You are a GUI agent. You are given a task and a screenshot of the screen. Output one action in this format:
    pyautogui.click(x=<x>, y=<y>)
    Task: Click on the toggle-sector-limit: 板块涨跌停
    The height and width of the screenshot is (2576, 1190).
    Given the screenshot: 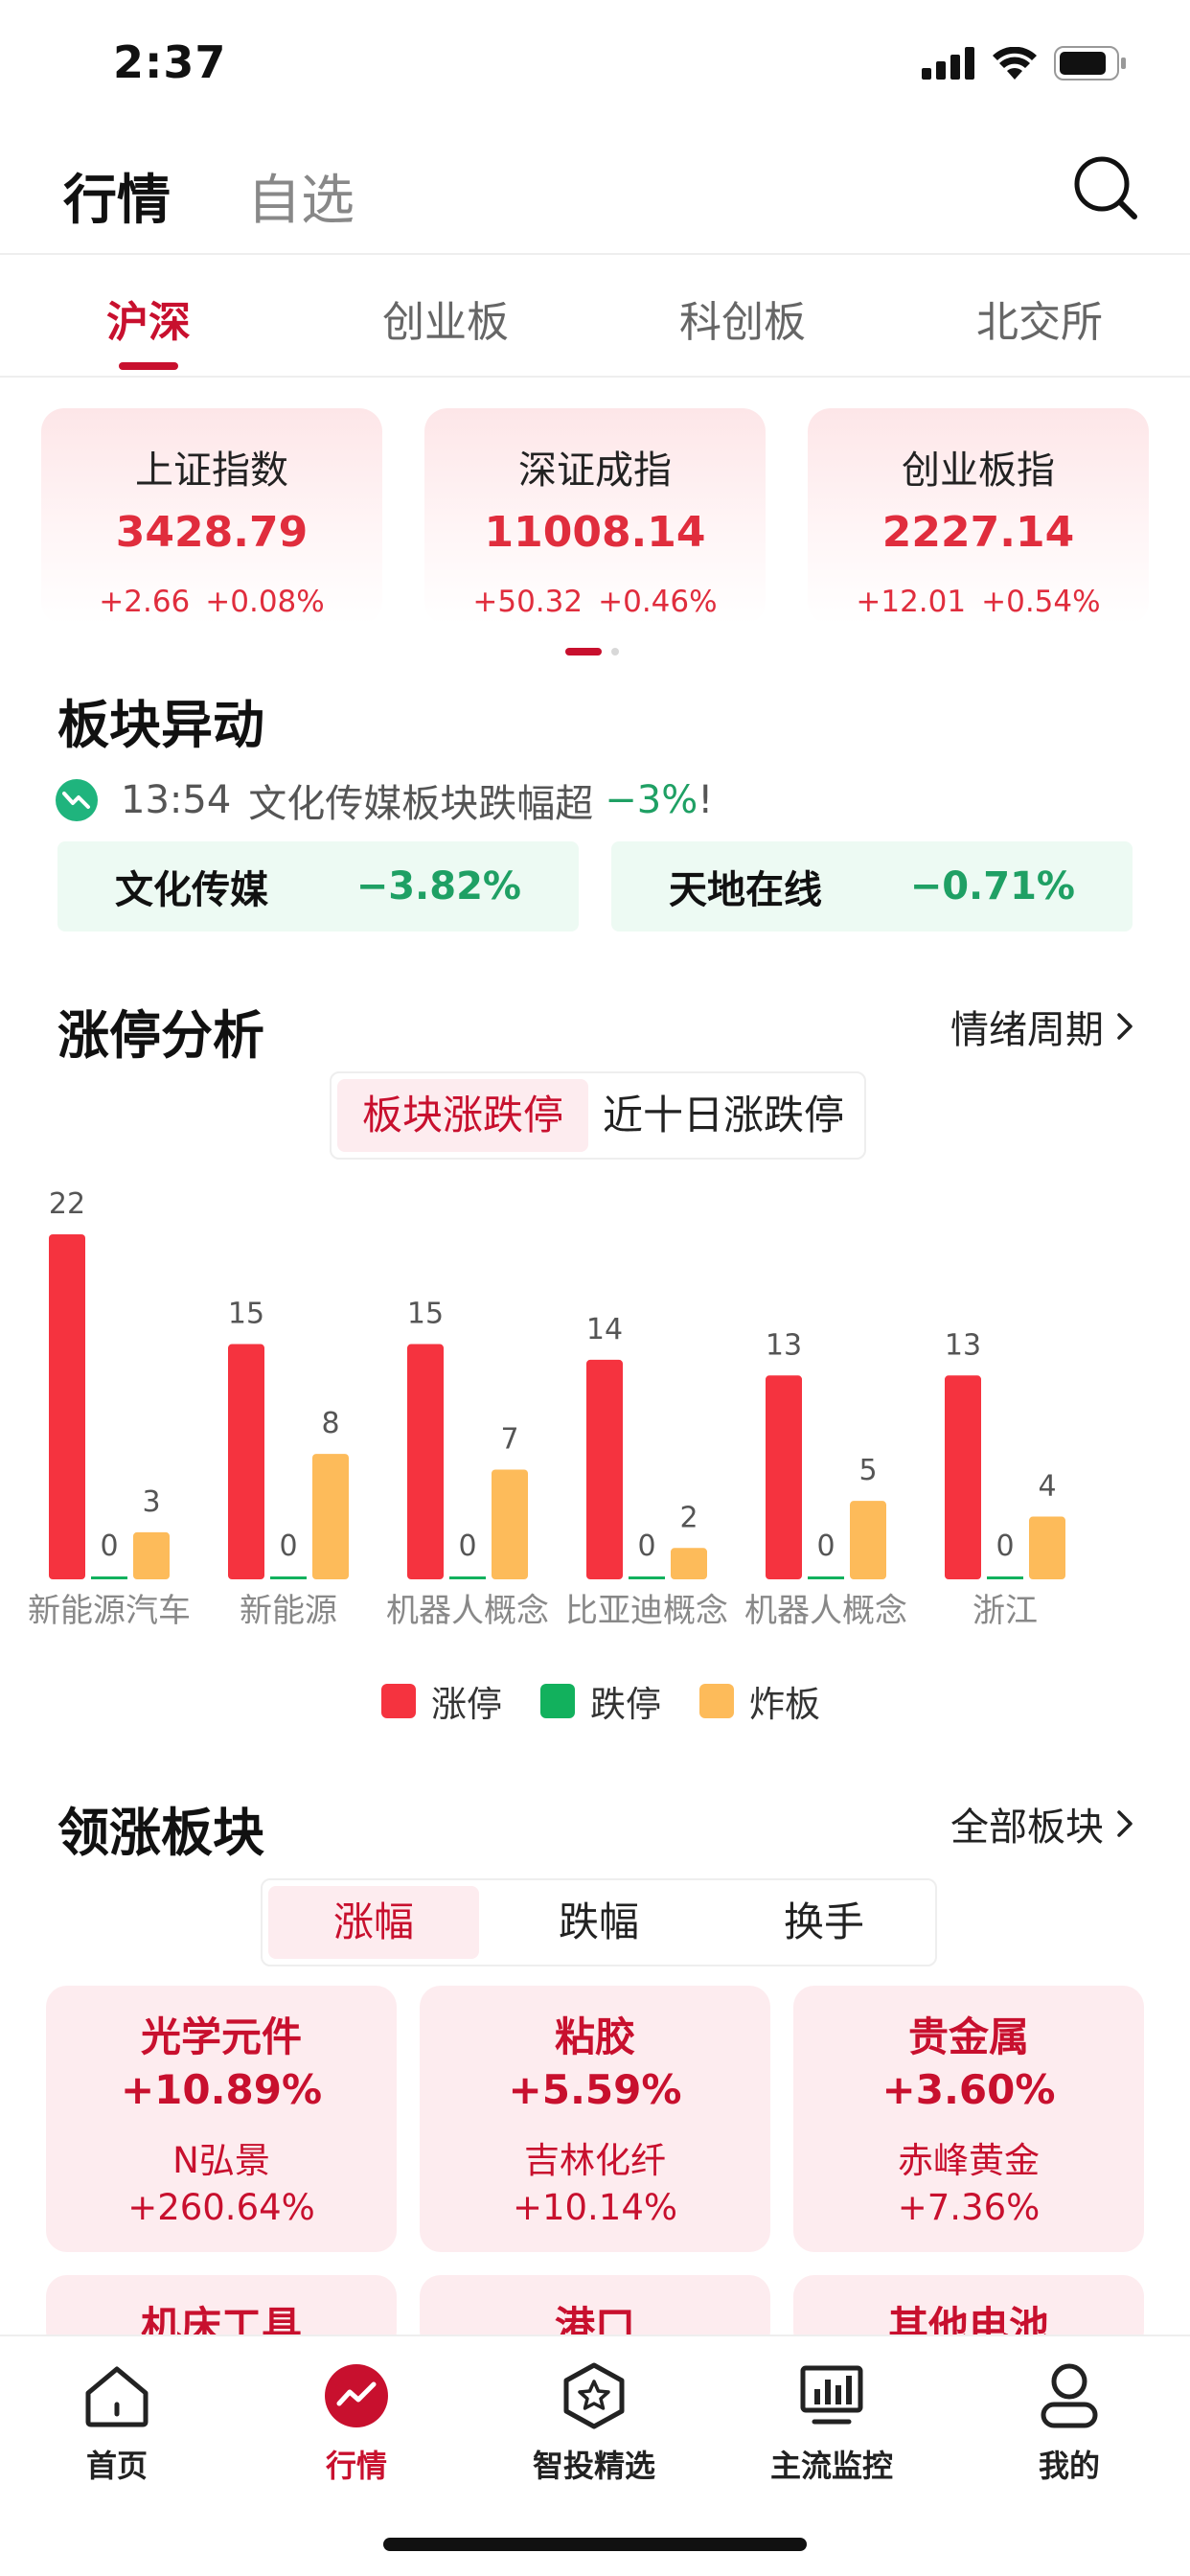 What is the action you would take?
    pyautogui.click(x=463, y=1115)
    